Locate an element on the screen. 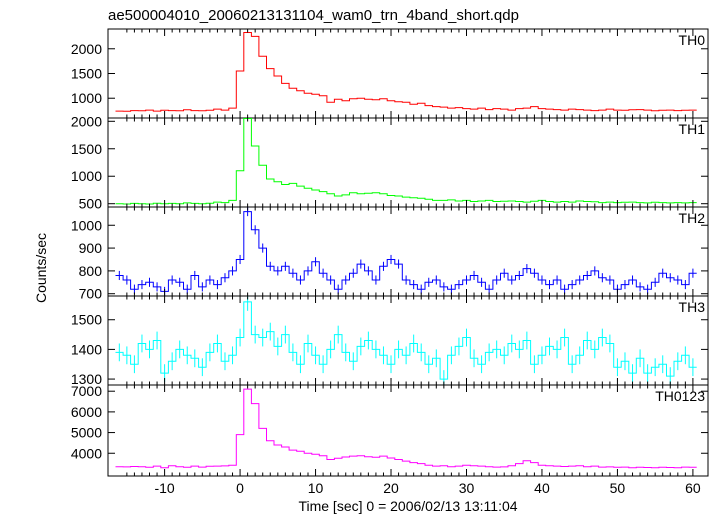 This screenshot has height=516, width=717. y-tick-label: 800 is located at coordinates (91, 271).